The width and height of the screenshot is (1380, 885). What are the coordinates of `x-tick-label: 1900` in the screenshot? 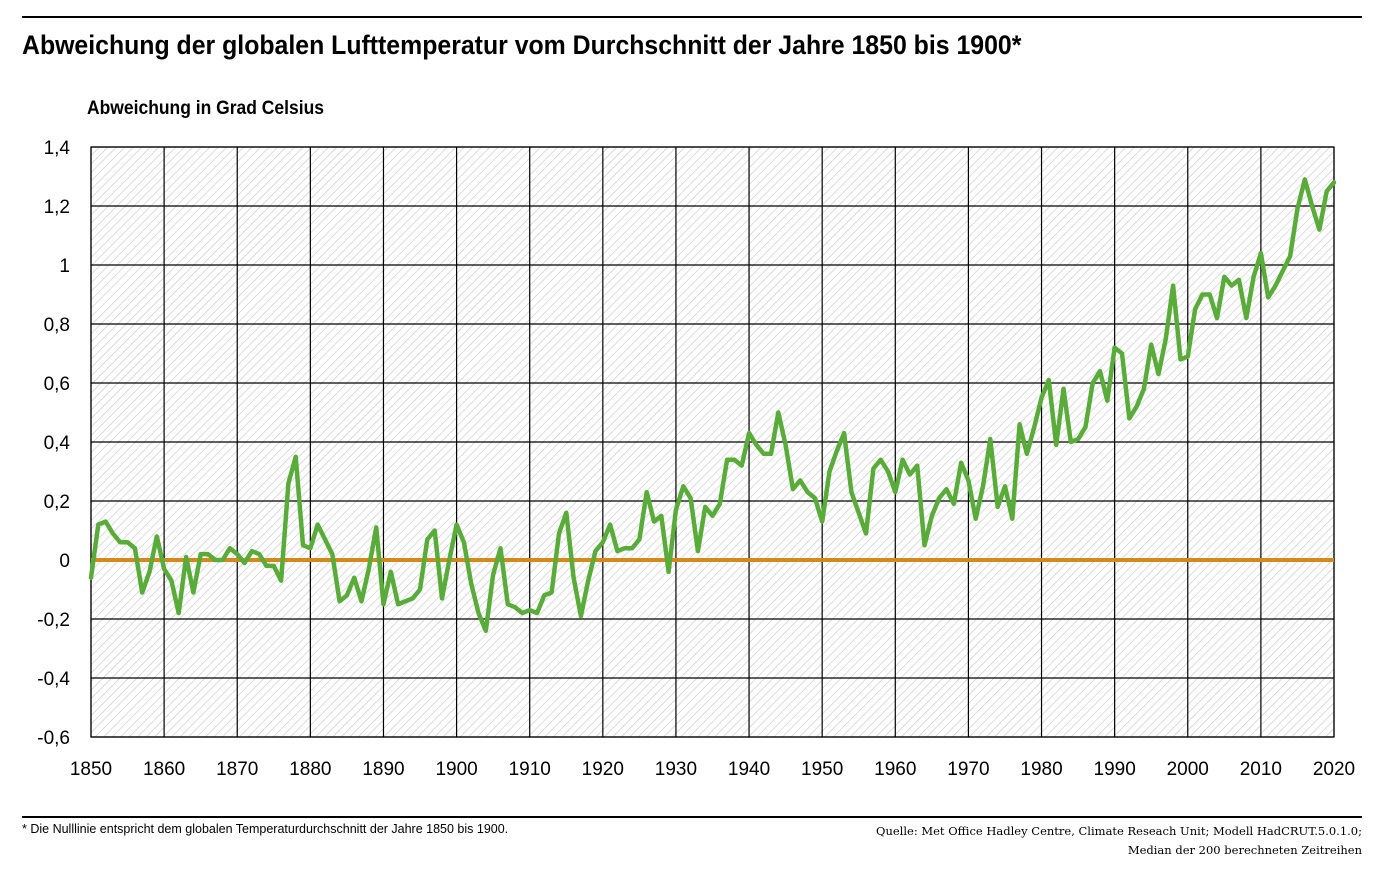 It's located at (456, 769).